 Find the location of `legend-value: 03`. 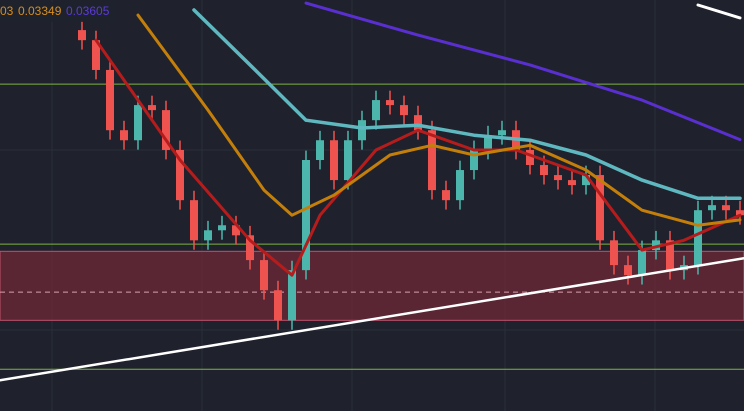

legend-value: 03 is located at coordinates (7, 11).